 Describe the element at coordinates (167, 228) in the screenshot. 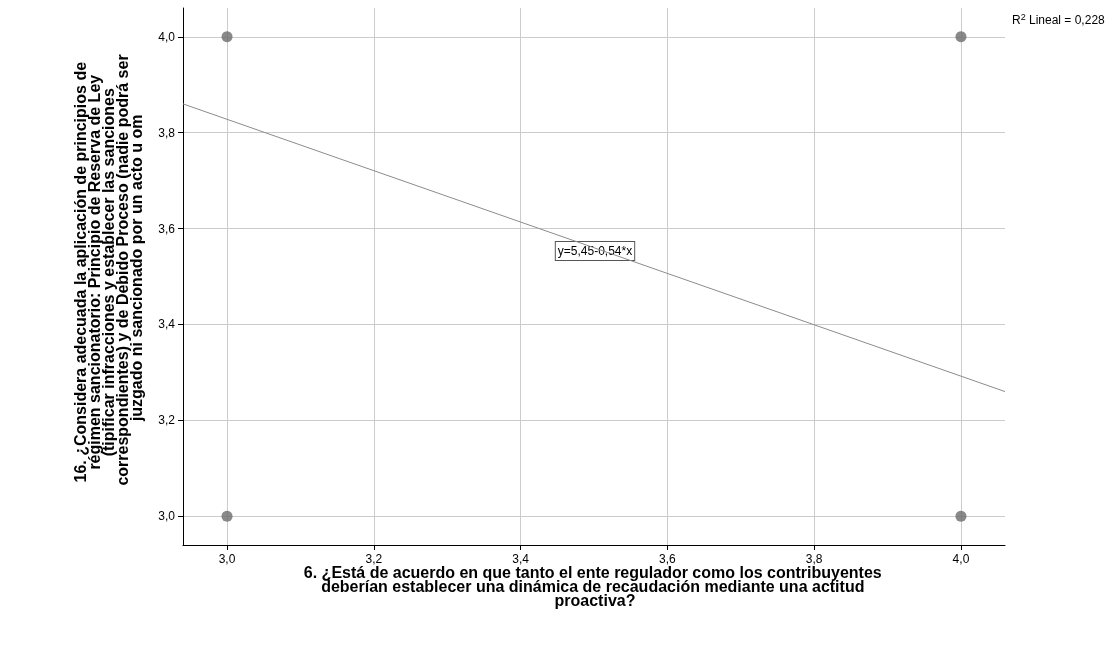

I see `y-tick-label: 3,6` at that location.